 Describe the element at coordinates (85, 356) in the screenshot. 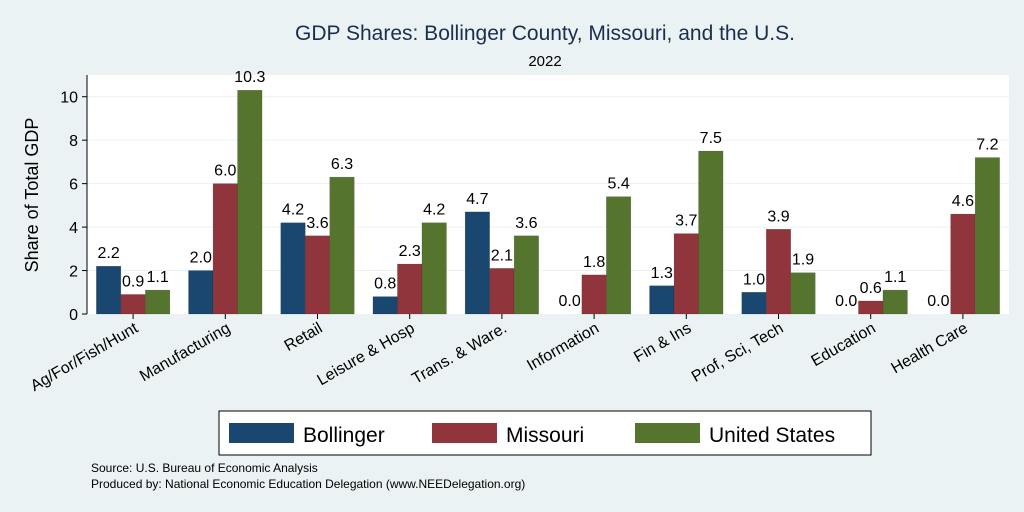

I see `category-label: Ag/For/Fish/Hunt` at that location.